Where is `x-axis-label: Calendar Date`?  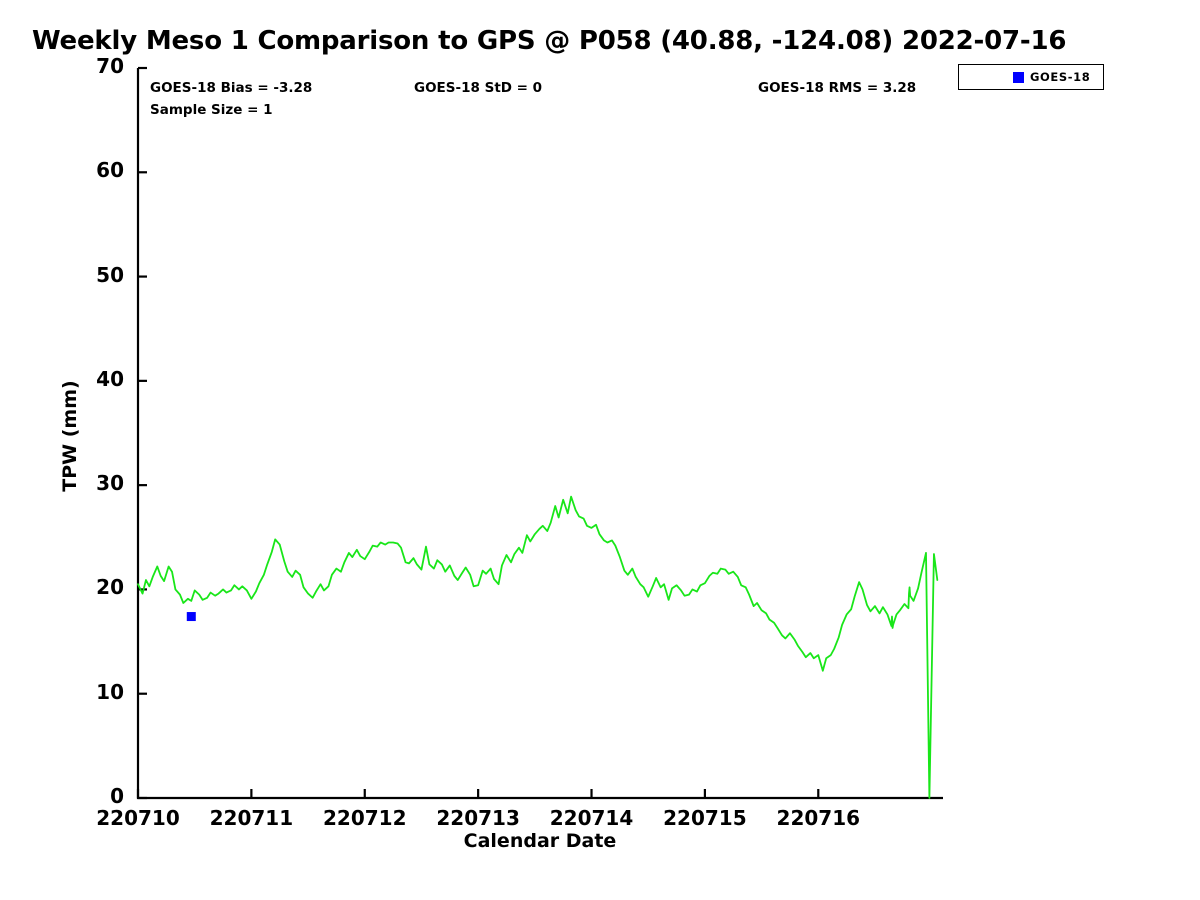 x-axis-label: Calendar Date is located at coordinates (540, 841).